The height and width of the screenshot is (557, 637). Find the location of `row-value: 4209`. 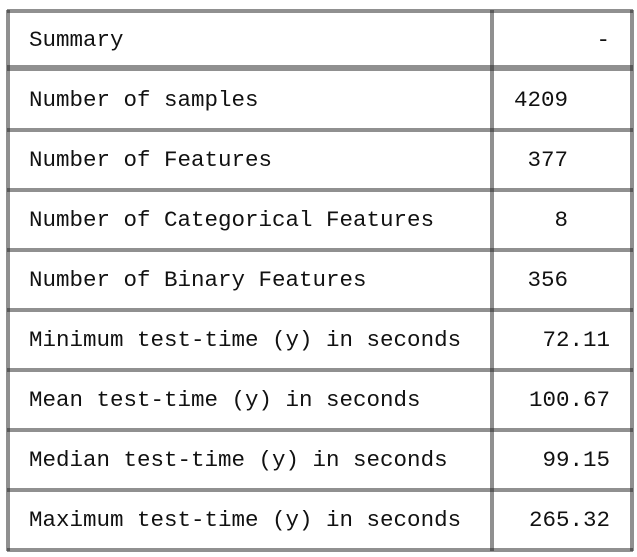

row-value: 4209 is located at coordinates (541, 100).